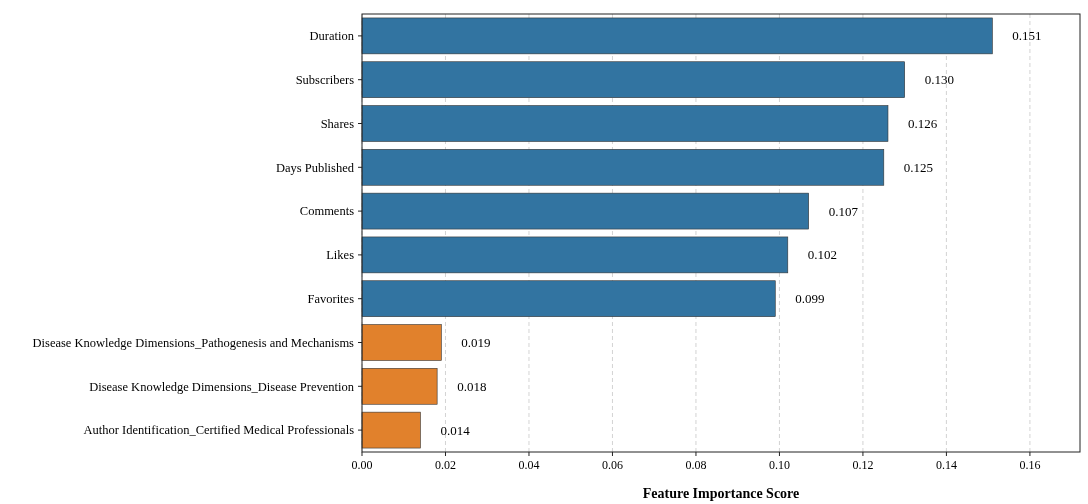 This screenshot has width=1088, height=504. What do you see at coordinates (476, 343) in the screenshot?
I see `data-label: 0.019` at bounding box center [476, 343].